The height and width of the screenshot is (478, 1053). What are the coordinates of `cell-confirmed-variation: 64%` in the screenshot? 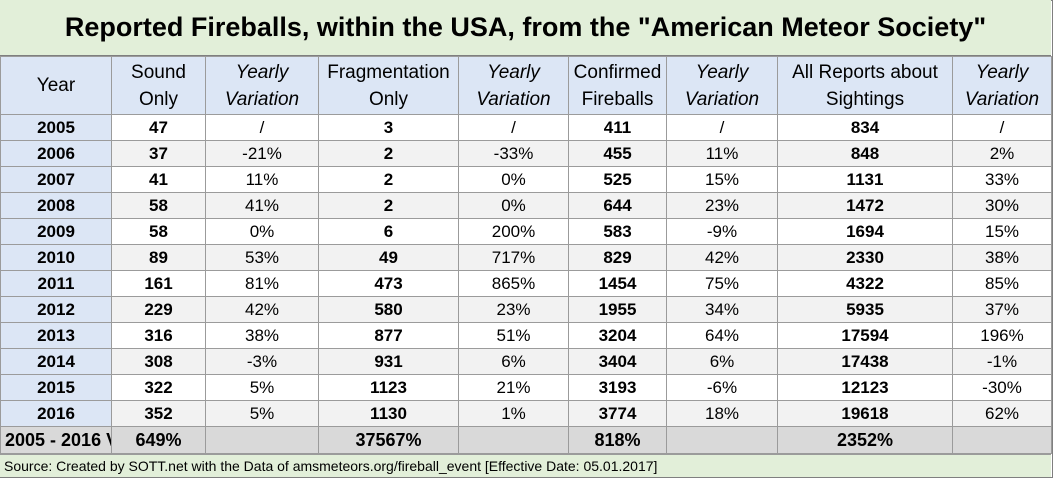 It's located at (722, 335).